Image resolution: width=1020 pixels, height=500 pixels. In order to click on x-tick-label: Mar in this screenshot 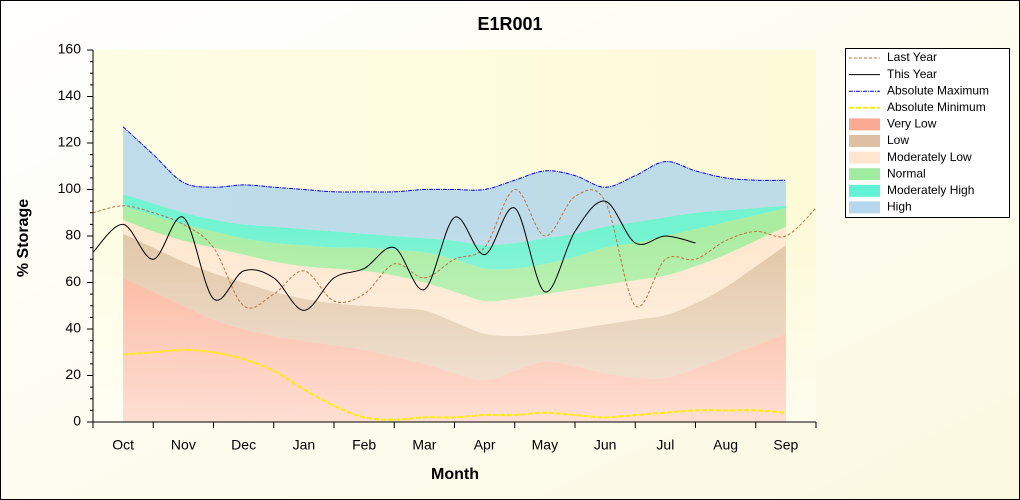, I will do `click(424, 445)`.